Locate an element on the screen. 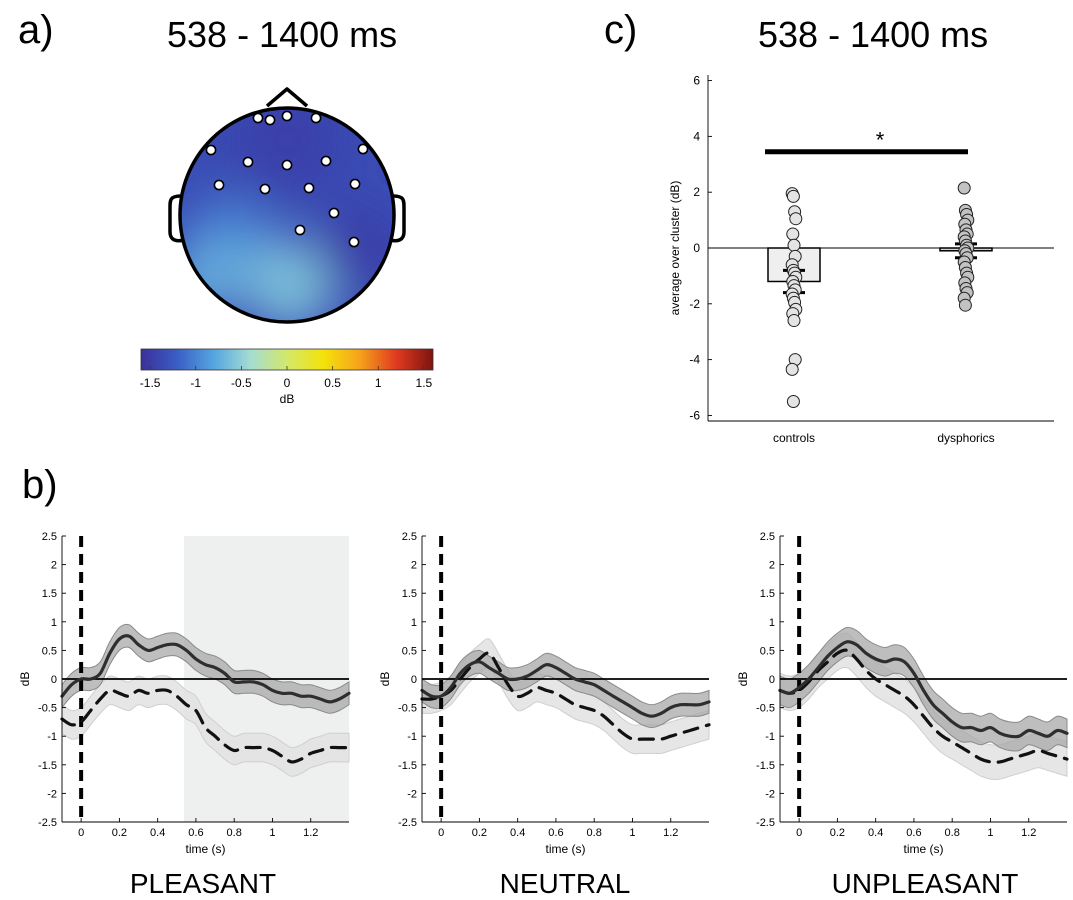  bar-plot-y-tick-label: 6 is located at coordinates (696, 81).